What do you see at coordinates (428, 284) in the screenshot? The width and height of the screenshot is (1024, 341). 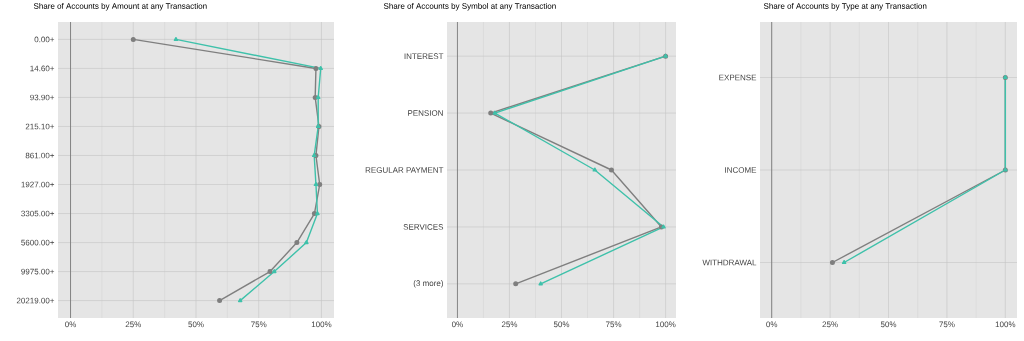 I see `y-tick-label: (3 more)` at bounding box center [428, 284].